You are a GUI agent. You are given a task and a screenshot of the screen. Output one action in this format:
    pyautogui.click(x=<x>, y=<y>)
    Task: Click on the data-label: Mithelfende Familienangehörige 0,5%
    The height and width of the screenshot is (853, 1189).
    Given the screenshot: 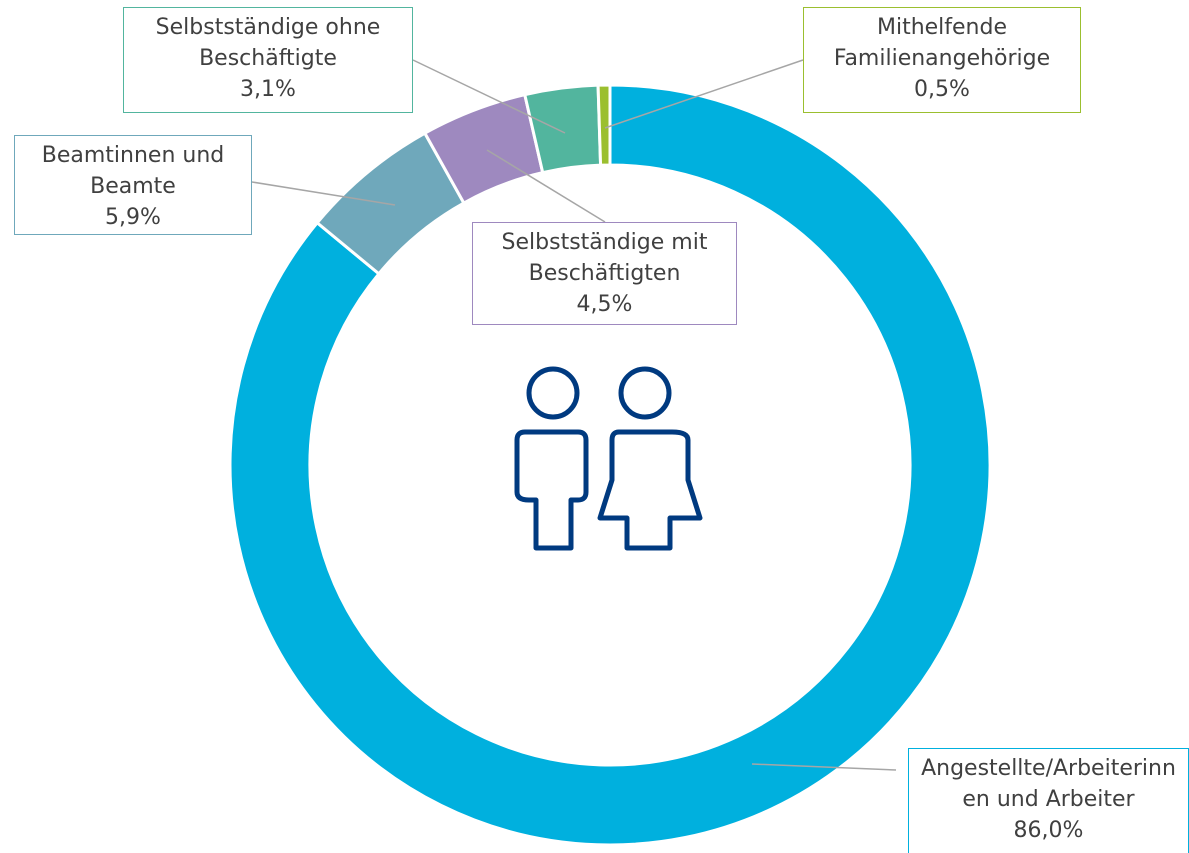 What is the action you would take?
    pyautogui.click(x=942, y=60)
    